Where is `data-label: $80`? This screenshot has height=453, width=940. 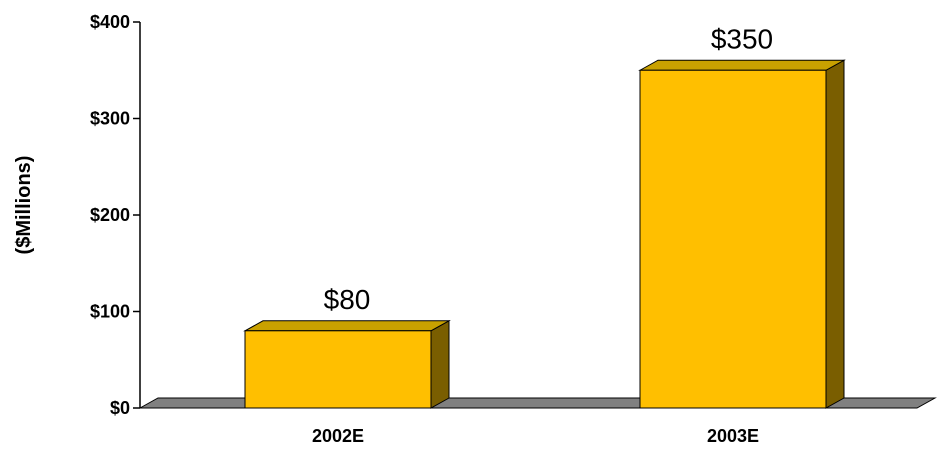 data-label: $80 is located at coordinates (347, 299).